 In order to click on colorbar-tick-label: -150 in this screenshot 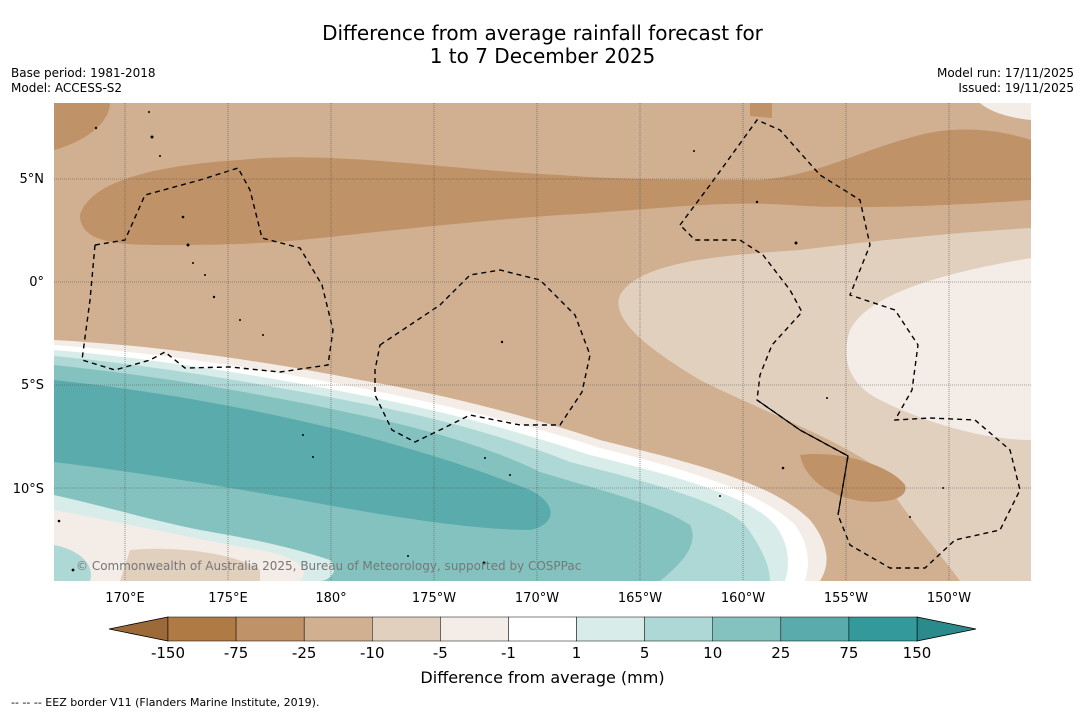, I will do `click(168, 653)`.